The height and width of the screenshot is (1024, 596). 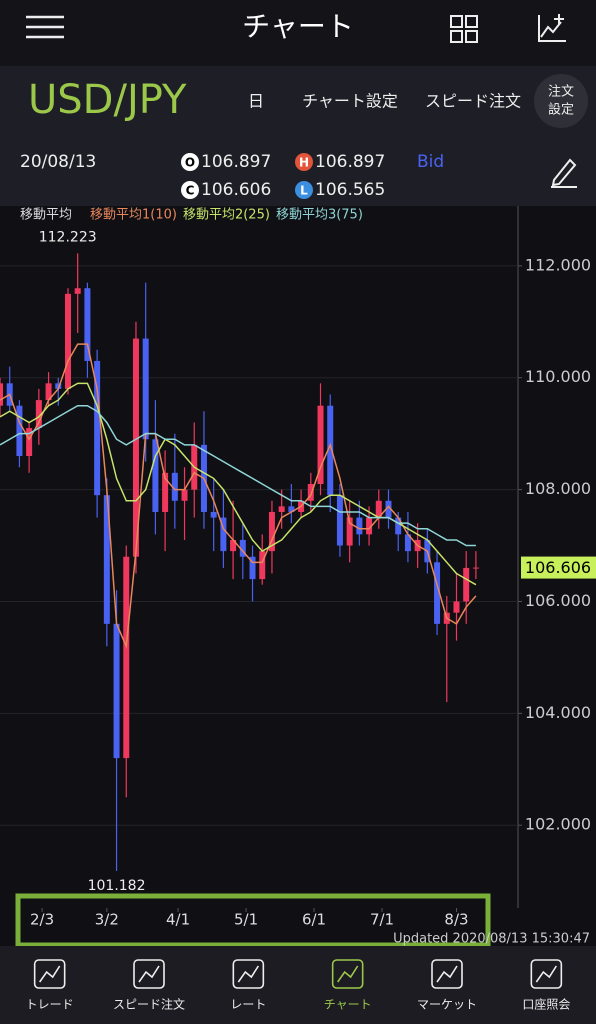 What do you see at coordinates (546, 1004) in the screenshot?
I see `tab-label: 口座照会` at bounding box center [546, 1004].